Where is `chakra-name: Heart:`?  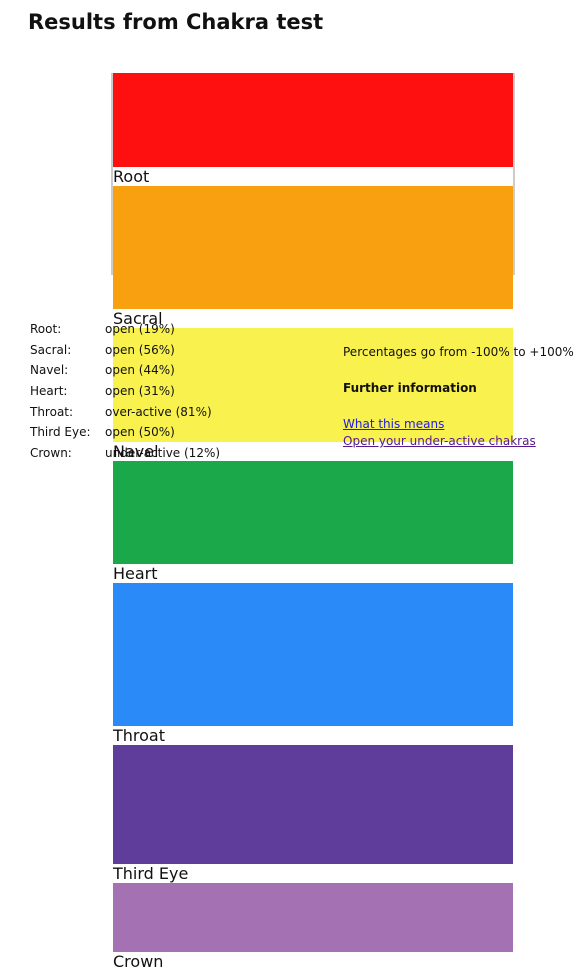 chakra-name: Heart: is located at coordinates (49, 391).